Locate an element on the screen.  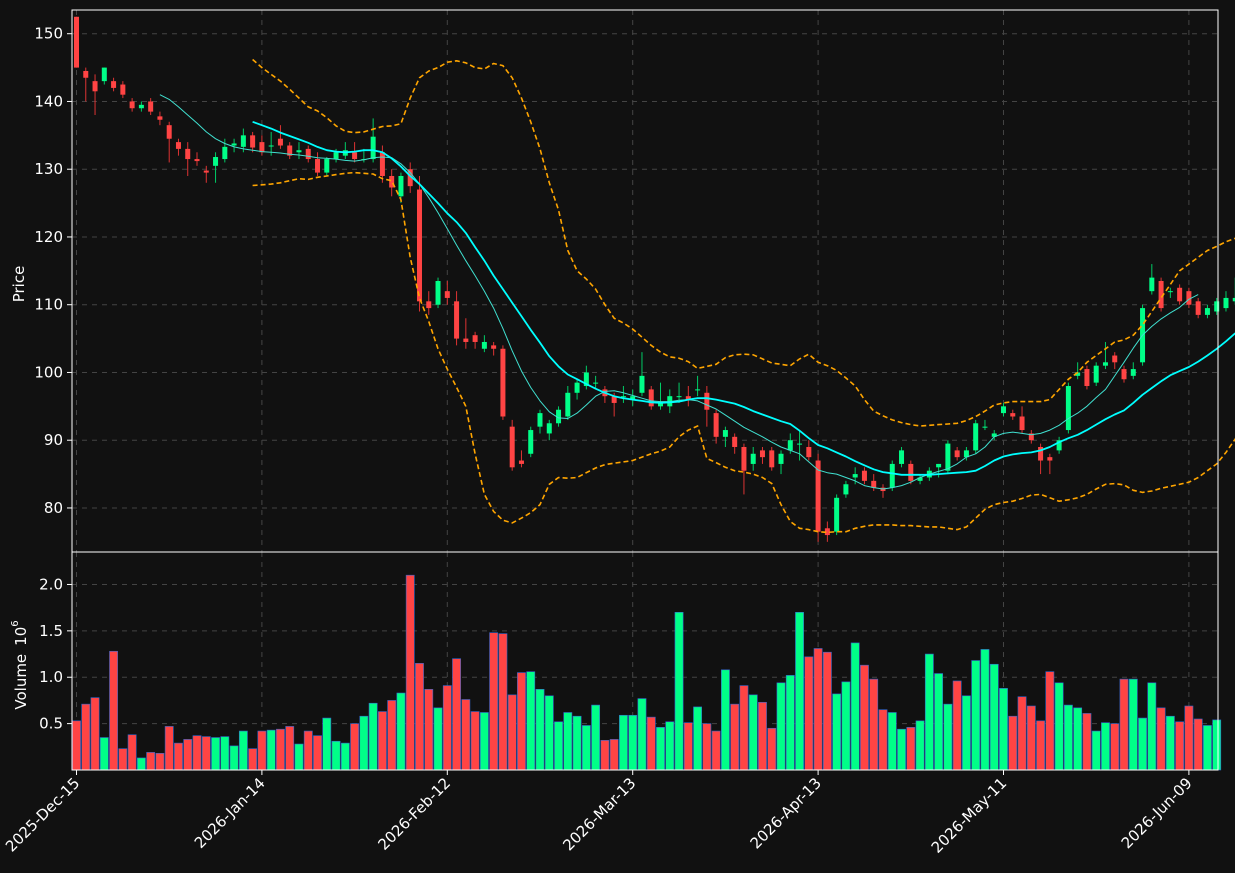
volume-y-ticks: 0.5 1.0 1.5 2.0 is located at coordinates (55, 654).